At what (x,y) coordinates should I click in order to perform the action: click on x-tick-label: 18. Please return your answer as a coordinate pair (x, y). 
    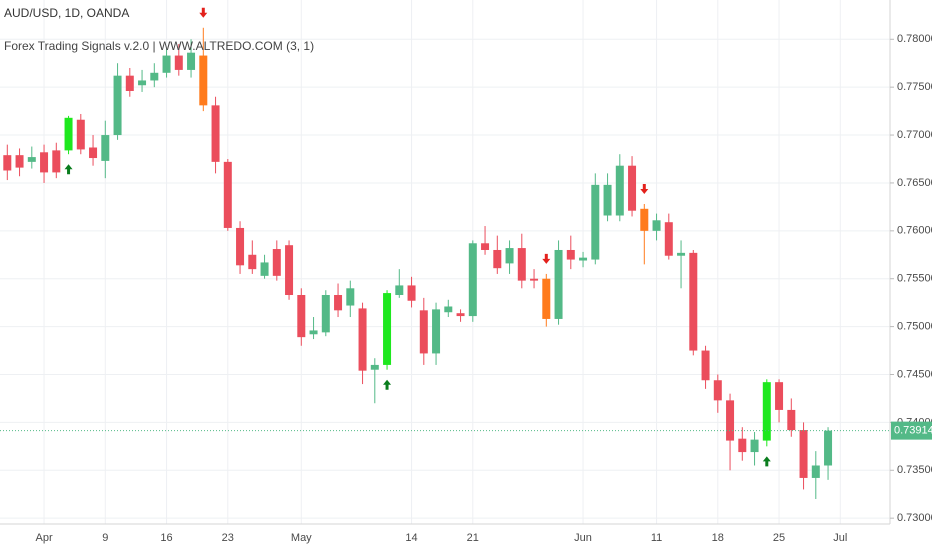
    Looking at the image, I should click on (718, 538).